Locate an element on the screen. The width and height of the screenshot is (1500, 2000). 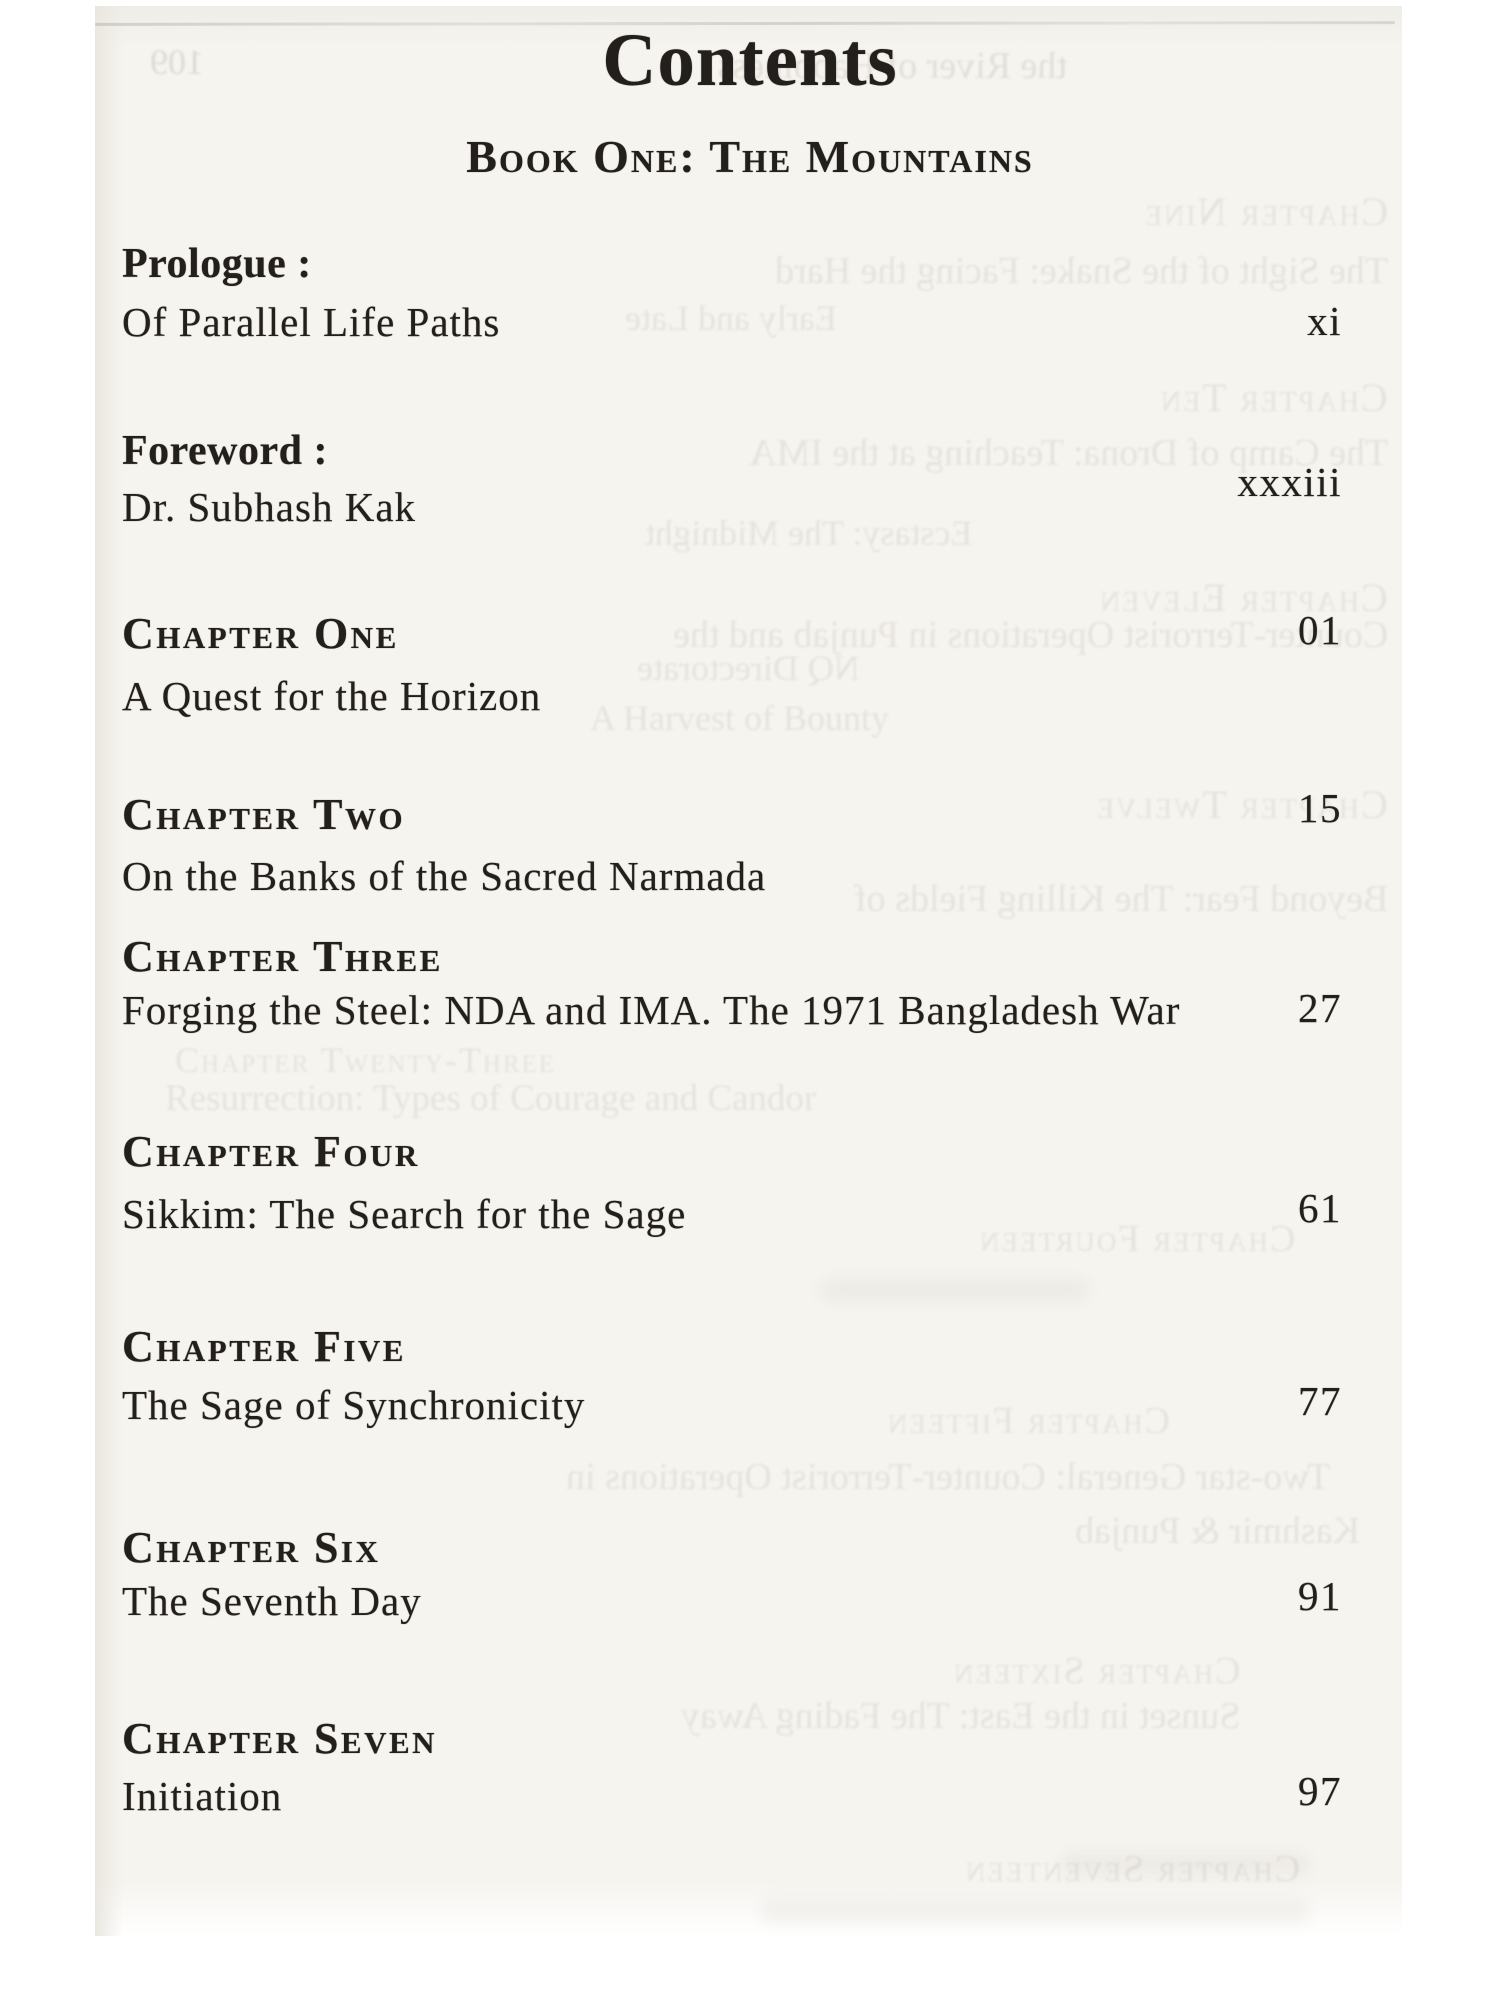
chapter-6-page-number: 91 is located at coordinates (1320, 1596).